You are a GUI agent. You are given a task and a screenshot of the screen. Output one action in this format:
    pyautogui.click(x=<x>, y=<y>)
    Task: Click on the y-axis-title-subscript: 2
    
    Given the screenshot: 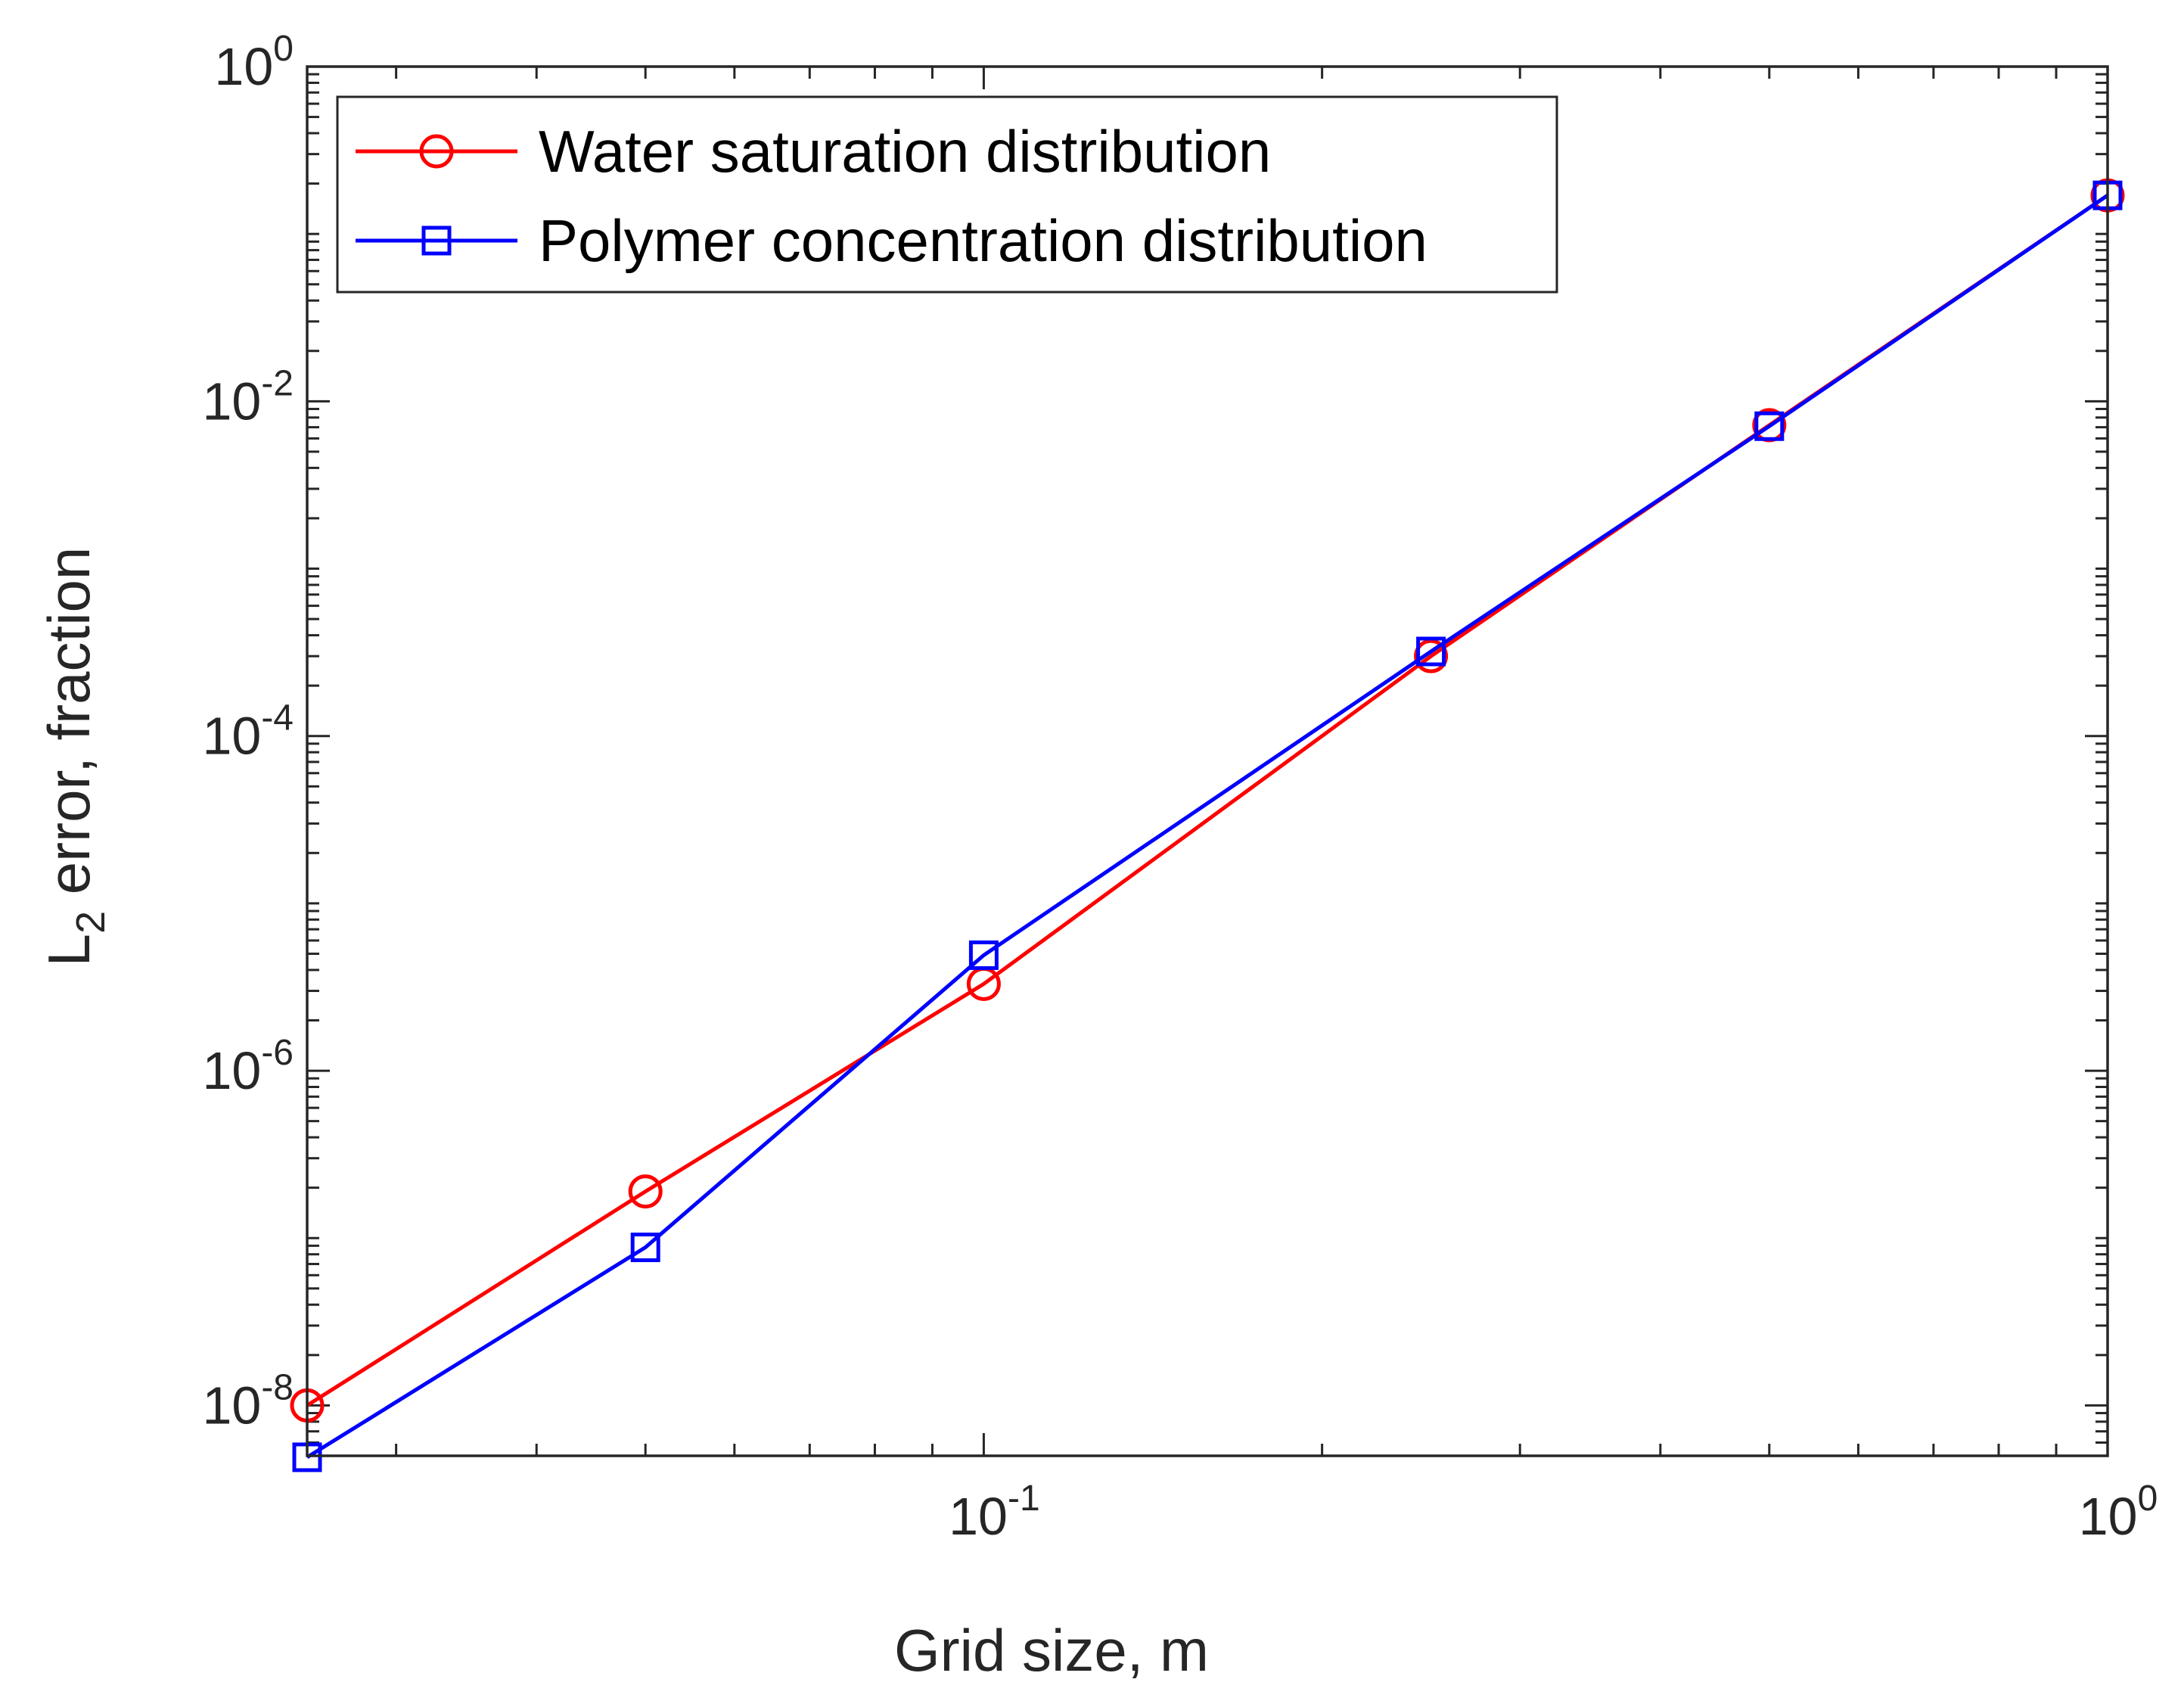 What is the action you would take?
    pyautogui.click(x=90, y=922)
    